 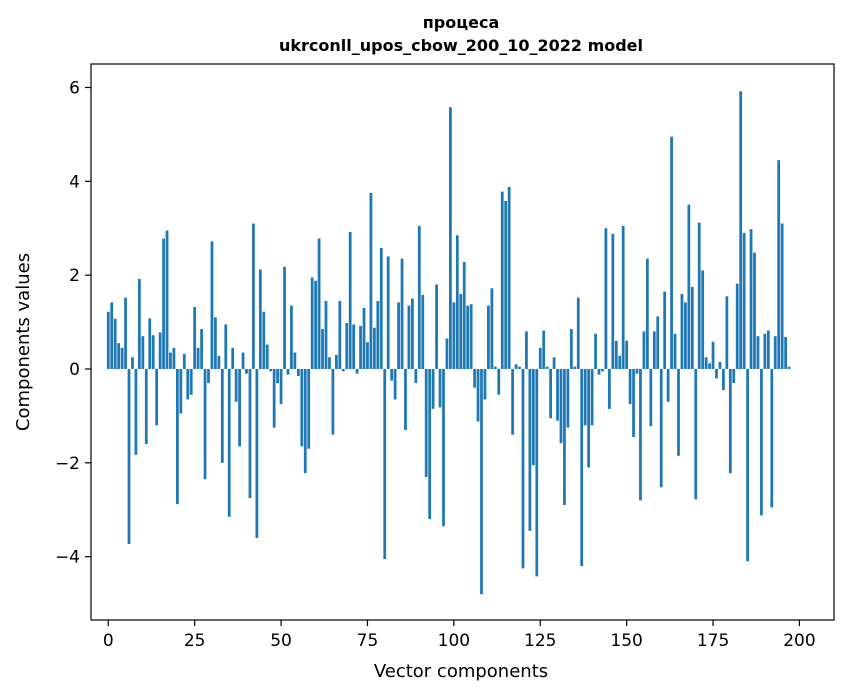 I want to click on y-axis-label: Components values, so click(x=23, y=342).